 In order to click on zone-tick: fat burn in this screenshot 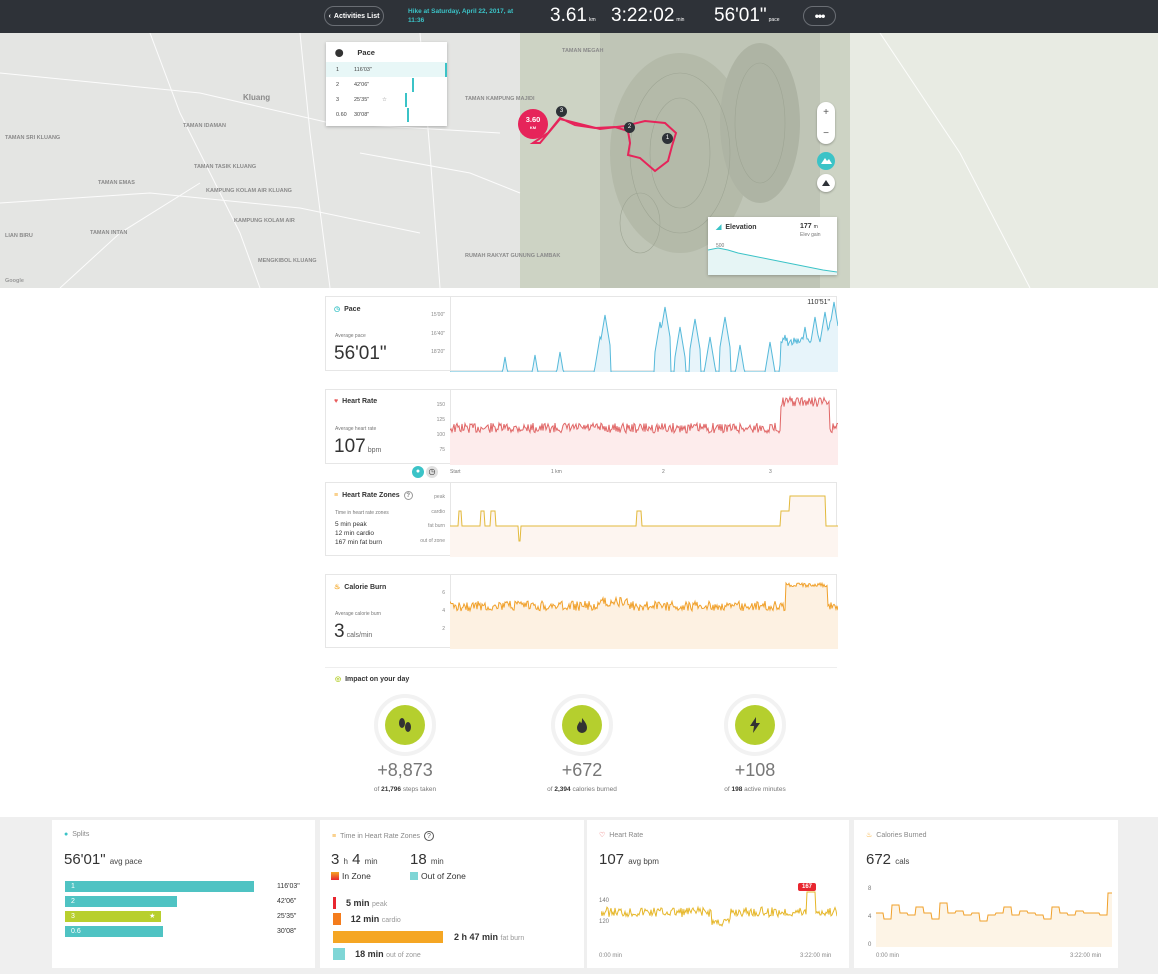, I will do `click(436, 526)`.